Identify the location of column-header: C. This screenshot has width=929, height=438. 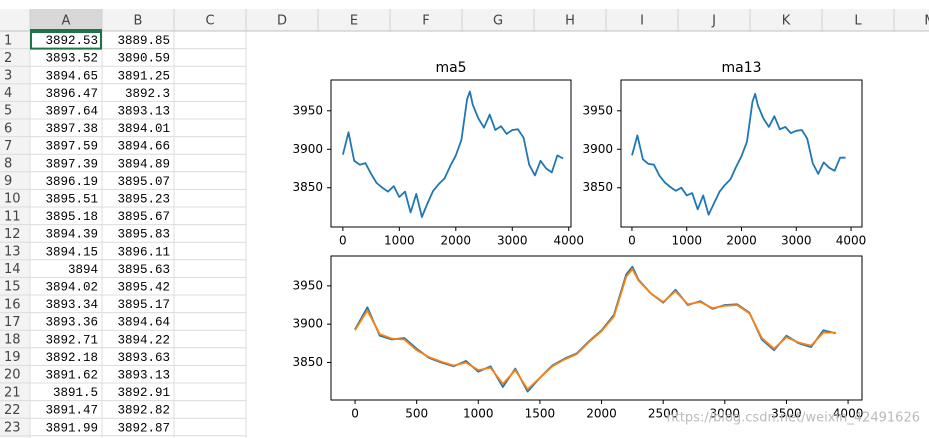
(209, 21).